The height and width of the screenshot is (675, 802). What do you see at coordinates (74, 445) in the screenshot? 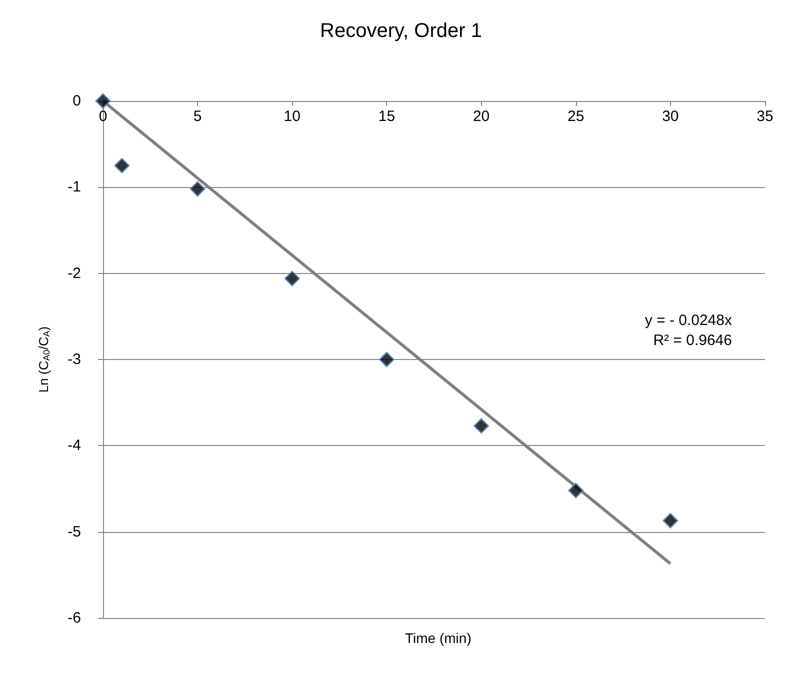
I see `y-tick-label: -4` at bounding box center [74, 445].